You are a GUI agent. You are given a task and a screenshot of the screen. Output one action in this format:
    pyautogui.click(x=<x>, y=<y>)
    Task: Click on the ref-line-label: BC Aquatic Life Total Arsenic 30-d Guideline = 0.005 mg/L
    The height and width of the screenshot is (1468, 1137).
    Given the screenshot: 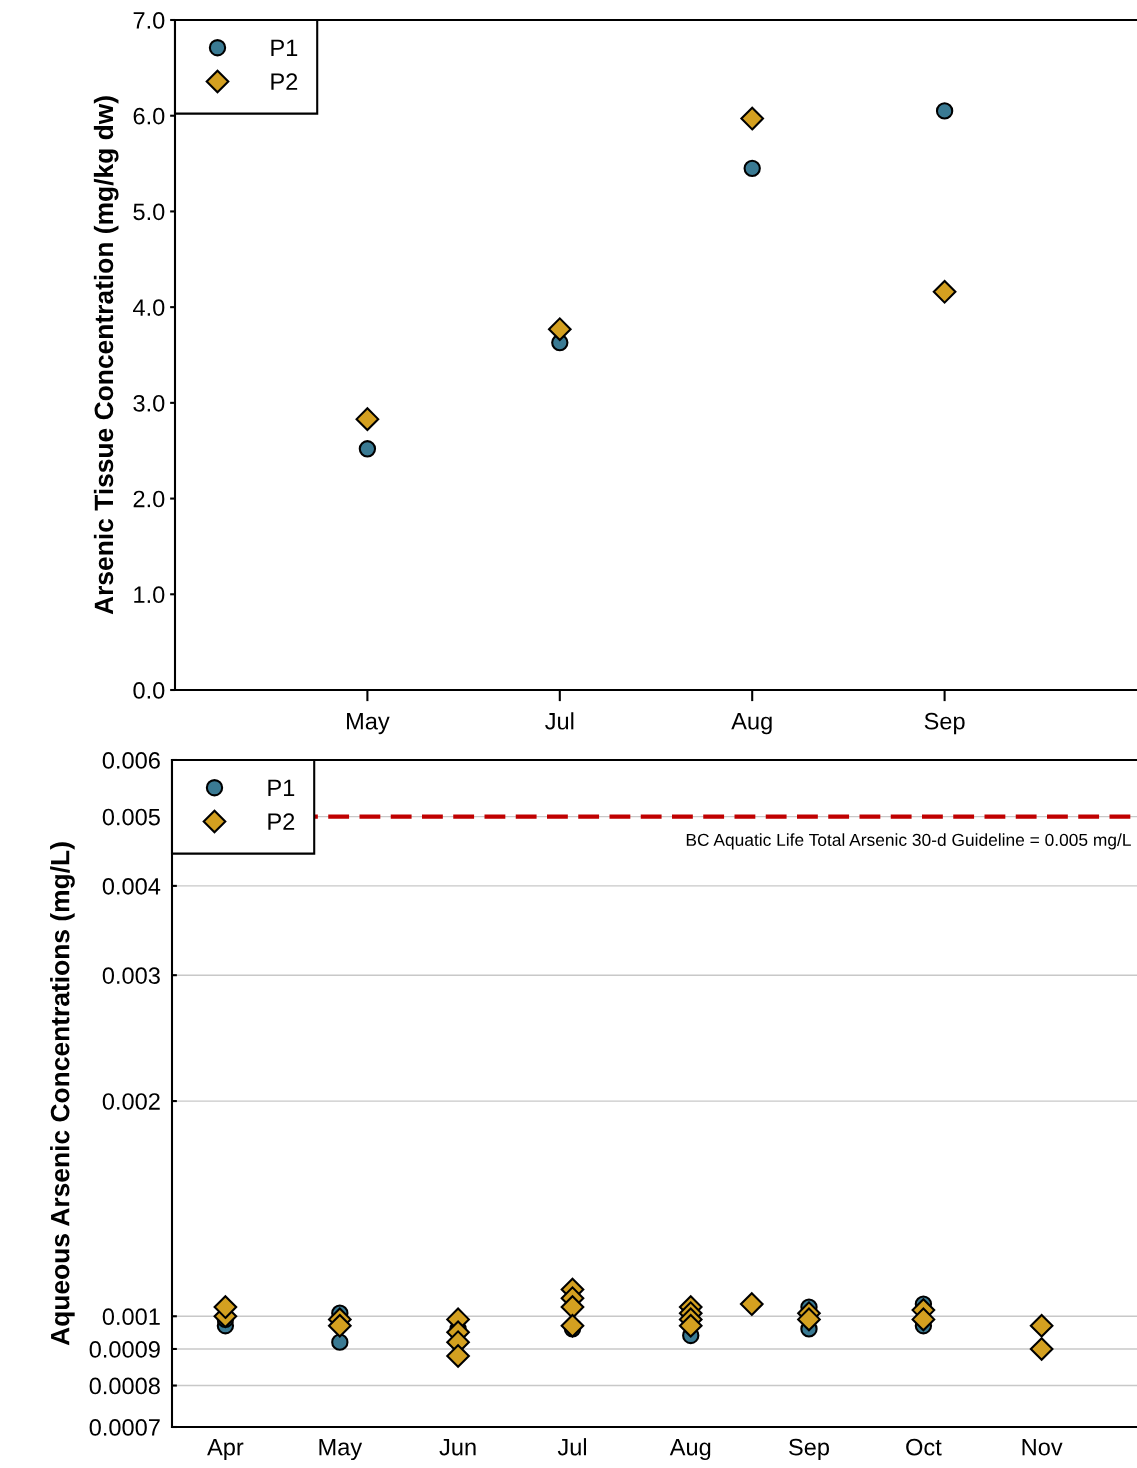 What is the action you would take?
    pyautogui.click(x=908, y=841)
    